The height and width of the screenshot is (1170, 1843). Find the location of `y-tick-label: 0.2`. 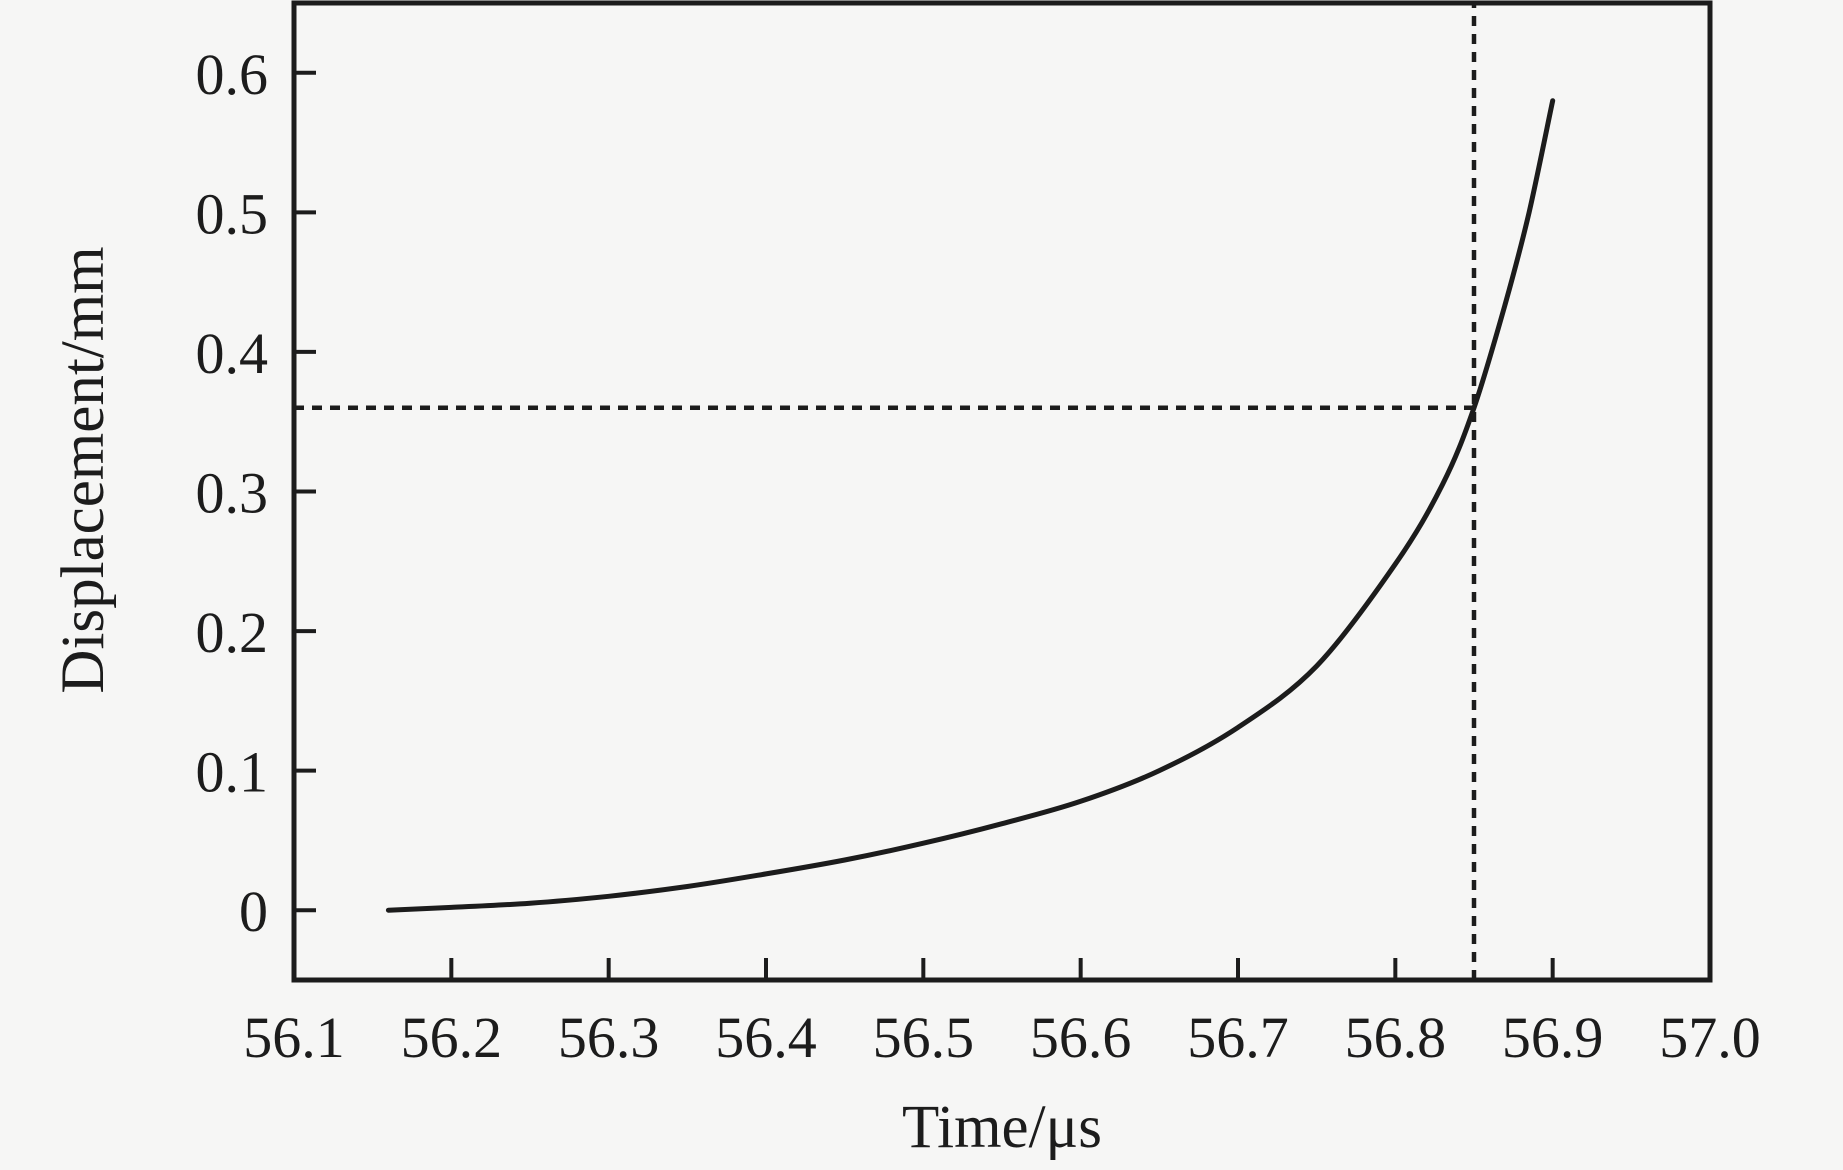

y-tick-label: 0.2 is located at coordinates (232, 632).